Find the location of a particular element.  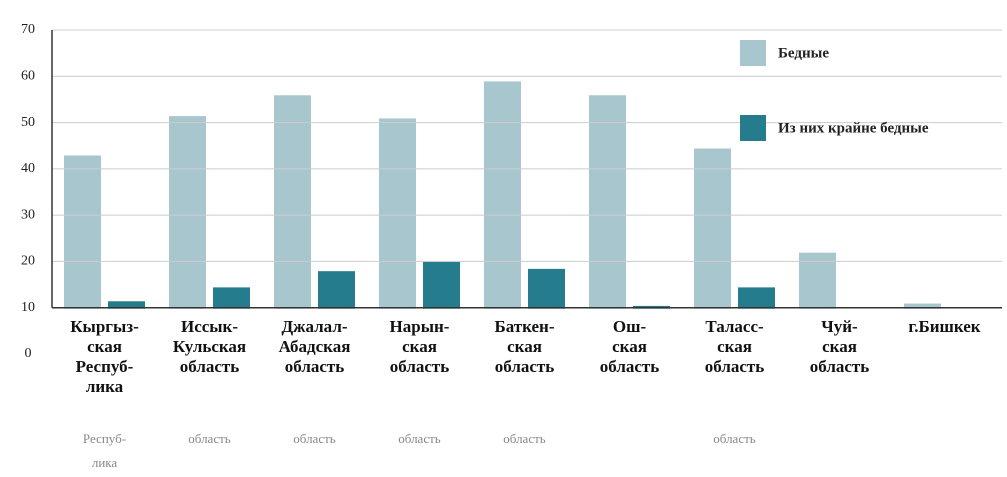

legend-label: Бедные is located at coordinates (803, 53).